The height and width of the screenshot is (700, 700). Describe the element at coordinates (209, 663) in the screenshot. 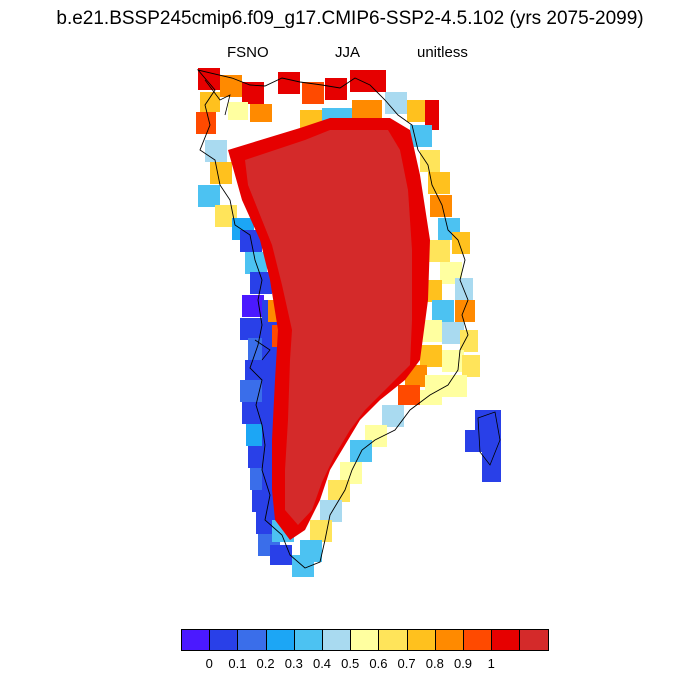

I see `colorbar-tick-label: 0` at that location.